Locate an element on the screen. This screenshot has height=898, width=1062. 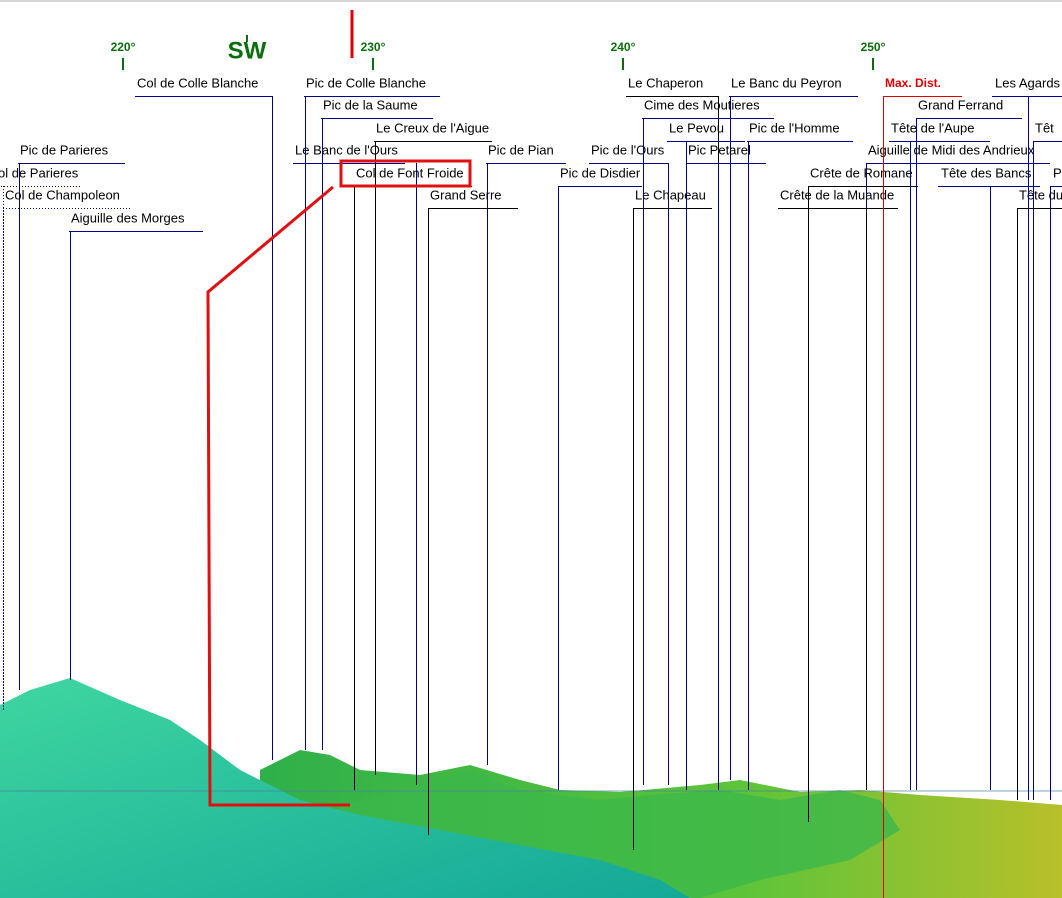
compass-label: 230° is located at coordinates (373, 47).